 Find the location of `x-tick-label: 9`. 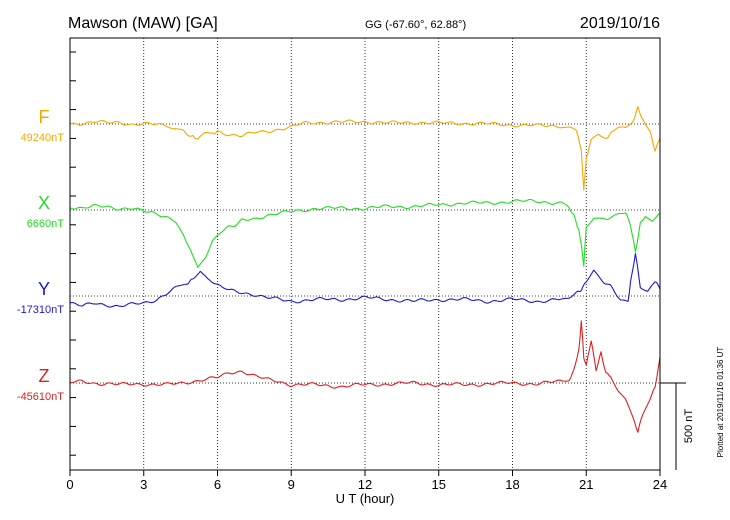

x-tick-label: 9 is located at coordinates (291, 484).